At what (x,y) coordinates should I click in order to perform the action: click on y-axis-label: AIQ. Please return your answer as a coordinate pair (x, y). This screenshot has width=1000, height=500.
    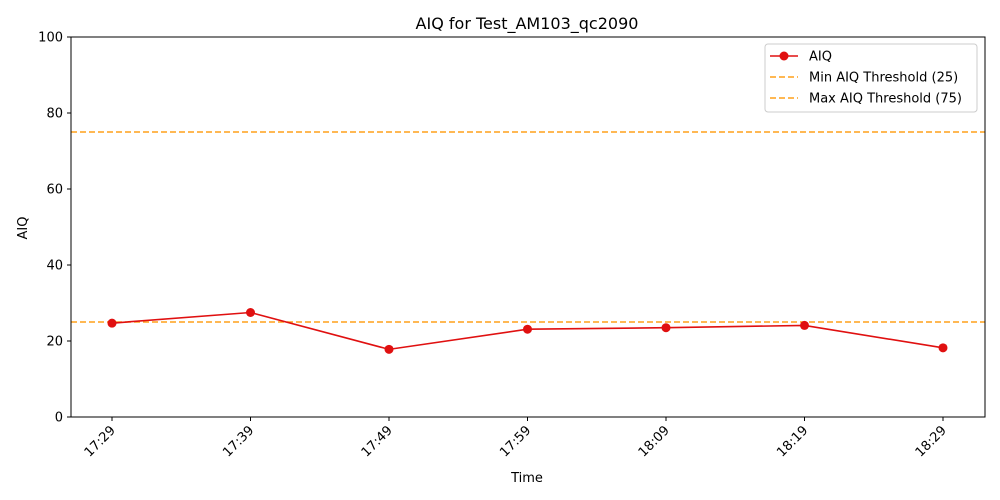
    Looking at the image, I should click on (23, 228).